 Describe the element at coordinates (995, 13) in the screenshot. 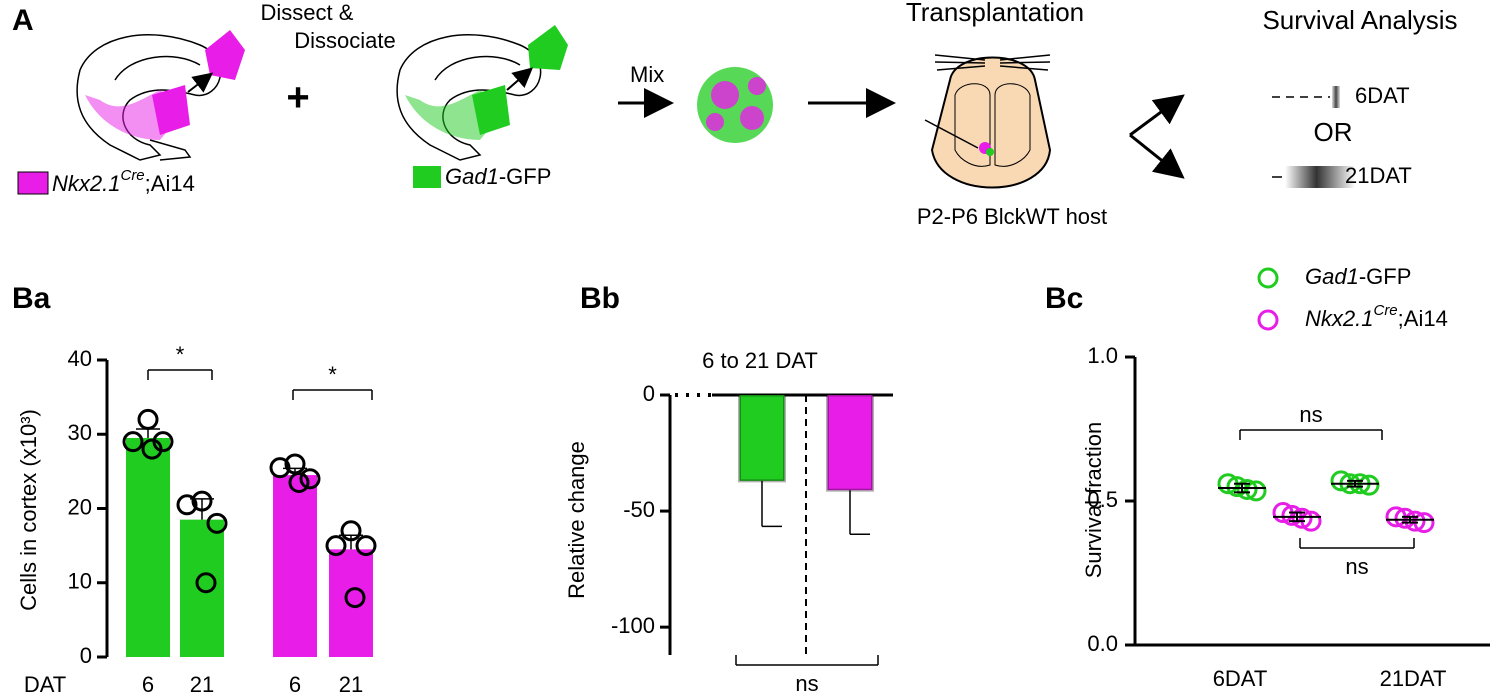

I see `step-title: Transplantation` at that location.